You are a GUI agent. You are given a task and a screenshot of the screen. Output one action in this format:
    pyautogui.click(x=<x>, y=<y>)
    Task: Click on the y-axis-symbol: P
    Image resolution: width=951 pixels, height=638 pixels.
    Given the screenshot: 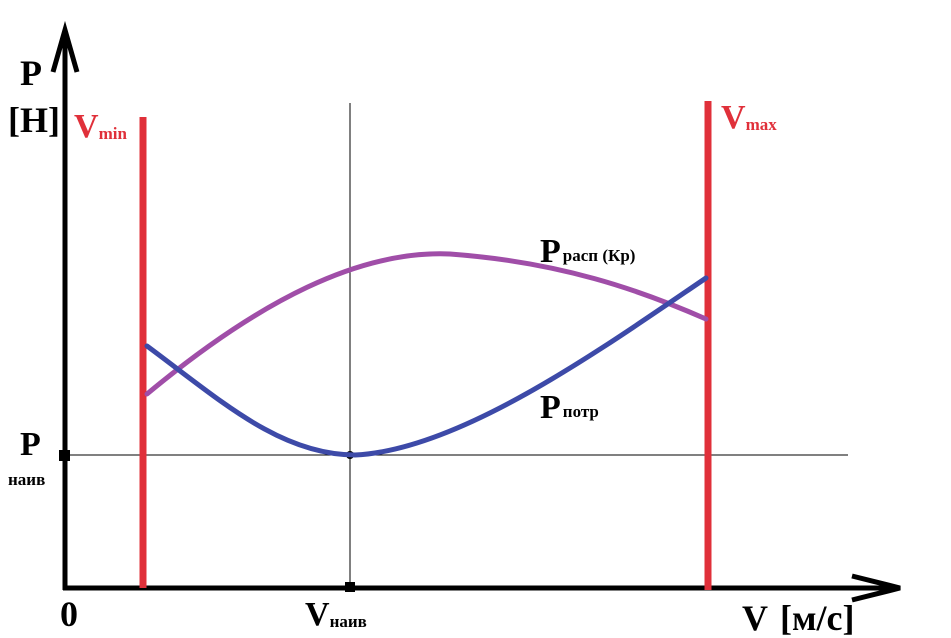 What is the action you would take?
    pyautogui.click(x=31, y=73)
    